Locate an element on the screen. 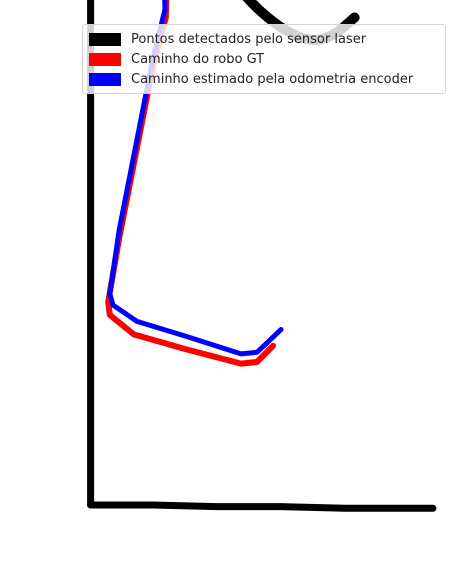 Image resolution: width=473 pixels, height=585 pixels. legend-swatch-laser is located at coordinates (105, 39).